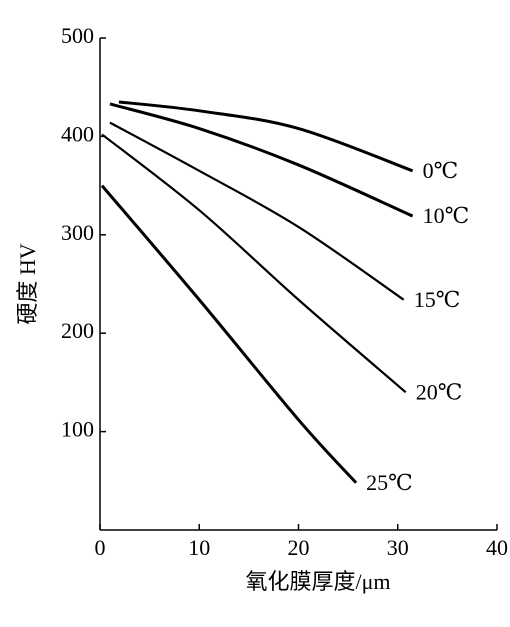 The height and width of the screenshot is (627, 510). I want to click on y-tick-label: 200, so click(77, 330).